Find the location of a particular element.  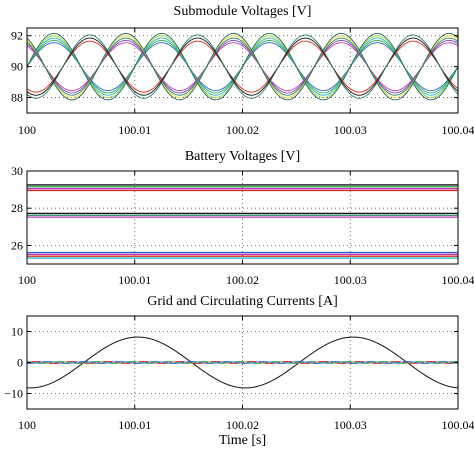

y-tick-label: 90 is located at coordinates (17, 67).